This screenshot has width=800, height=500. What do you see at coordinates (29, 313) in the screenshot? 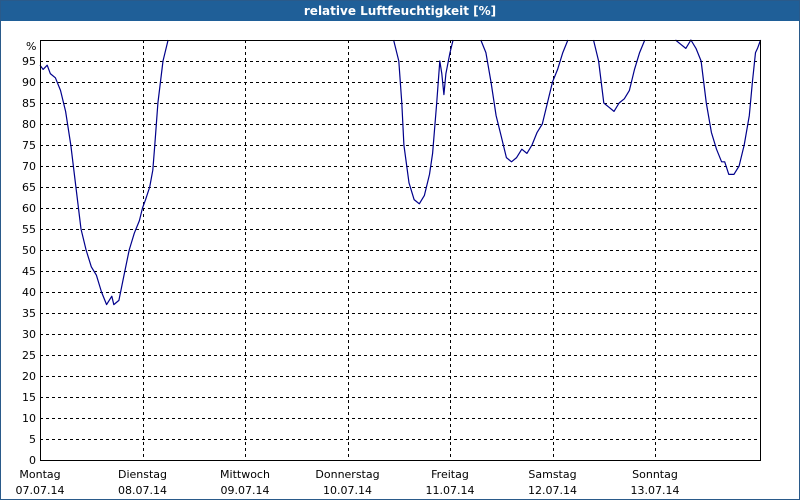
I see `y-tick-label: 35` at bounding box center [29, 313].